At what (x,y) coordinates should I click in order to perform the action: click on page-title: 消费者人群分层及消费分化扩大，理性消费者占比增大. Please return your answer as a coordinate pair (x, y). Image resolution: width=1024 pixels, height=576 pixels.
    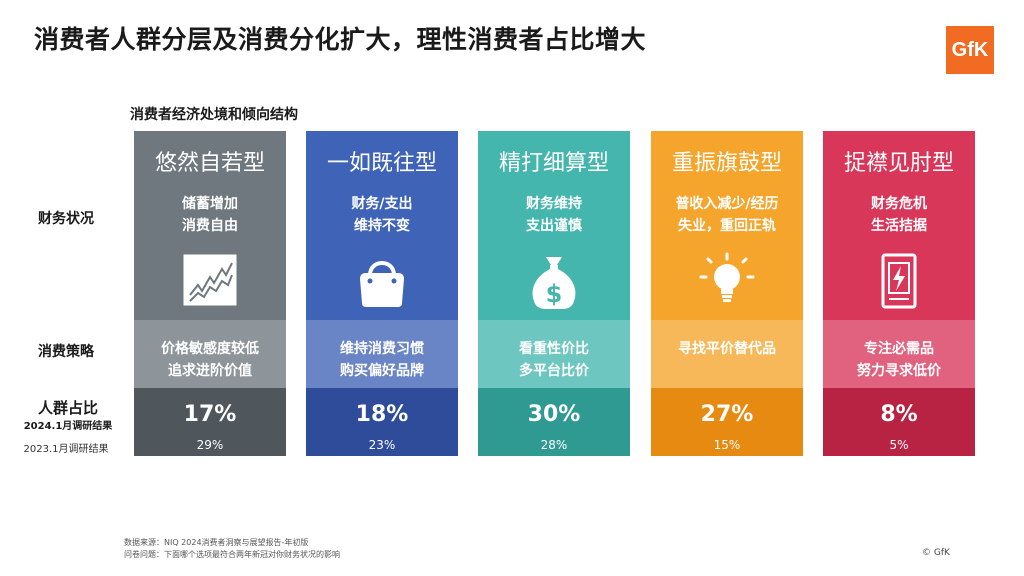
    Looking at the image, I should click on (340, 39).